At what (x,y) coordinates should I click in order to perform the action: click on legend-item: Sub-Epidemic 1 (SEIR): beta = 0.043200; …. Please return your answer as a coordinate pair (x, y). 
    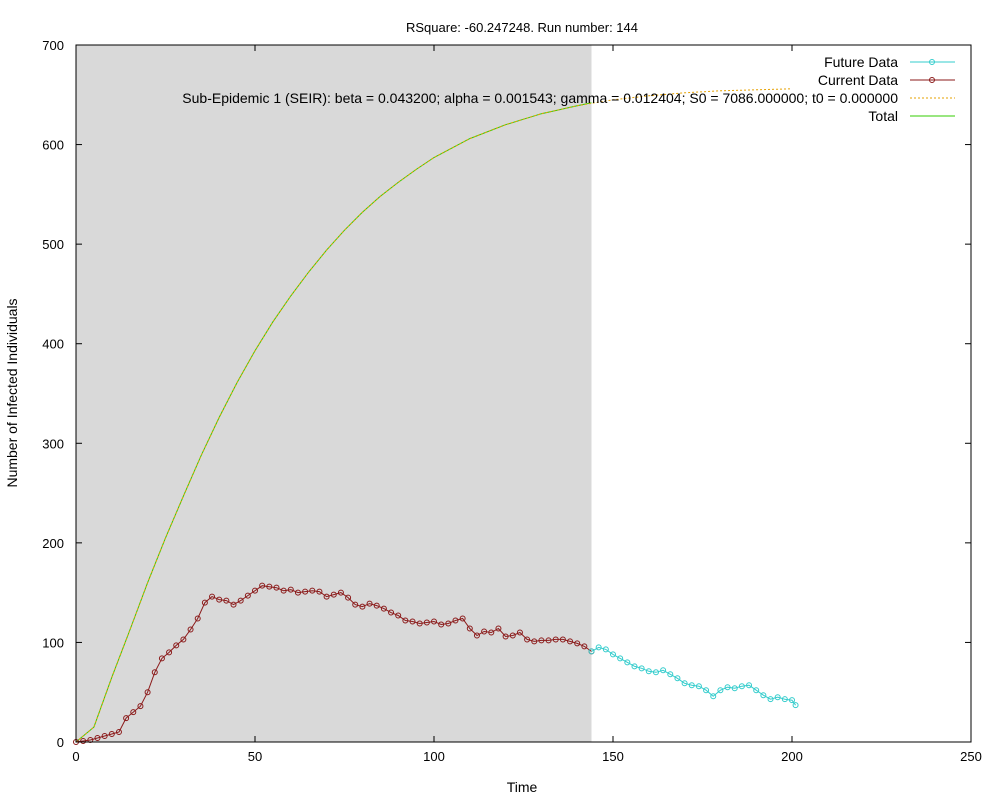
    Looking at the image, I should click on (568, 98).